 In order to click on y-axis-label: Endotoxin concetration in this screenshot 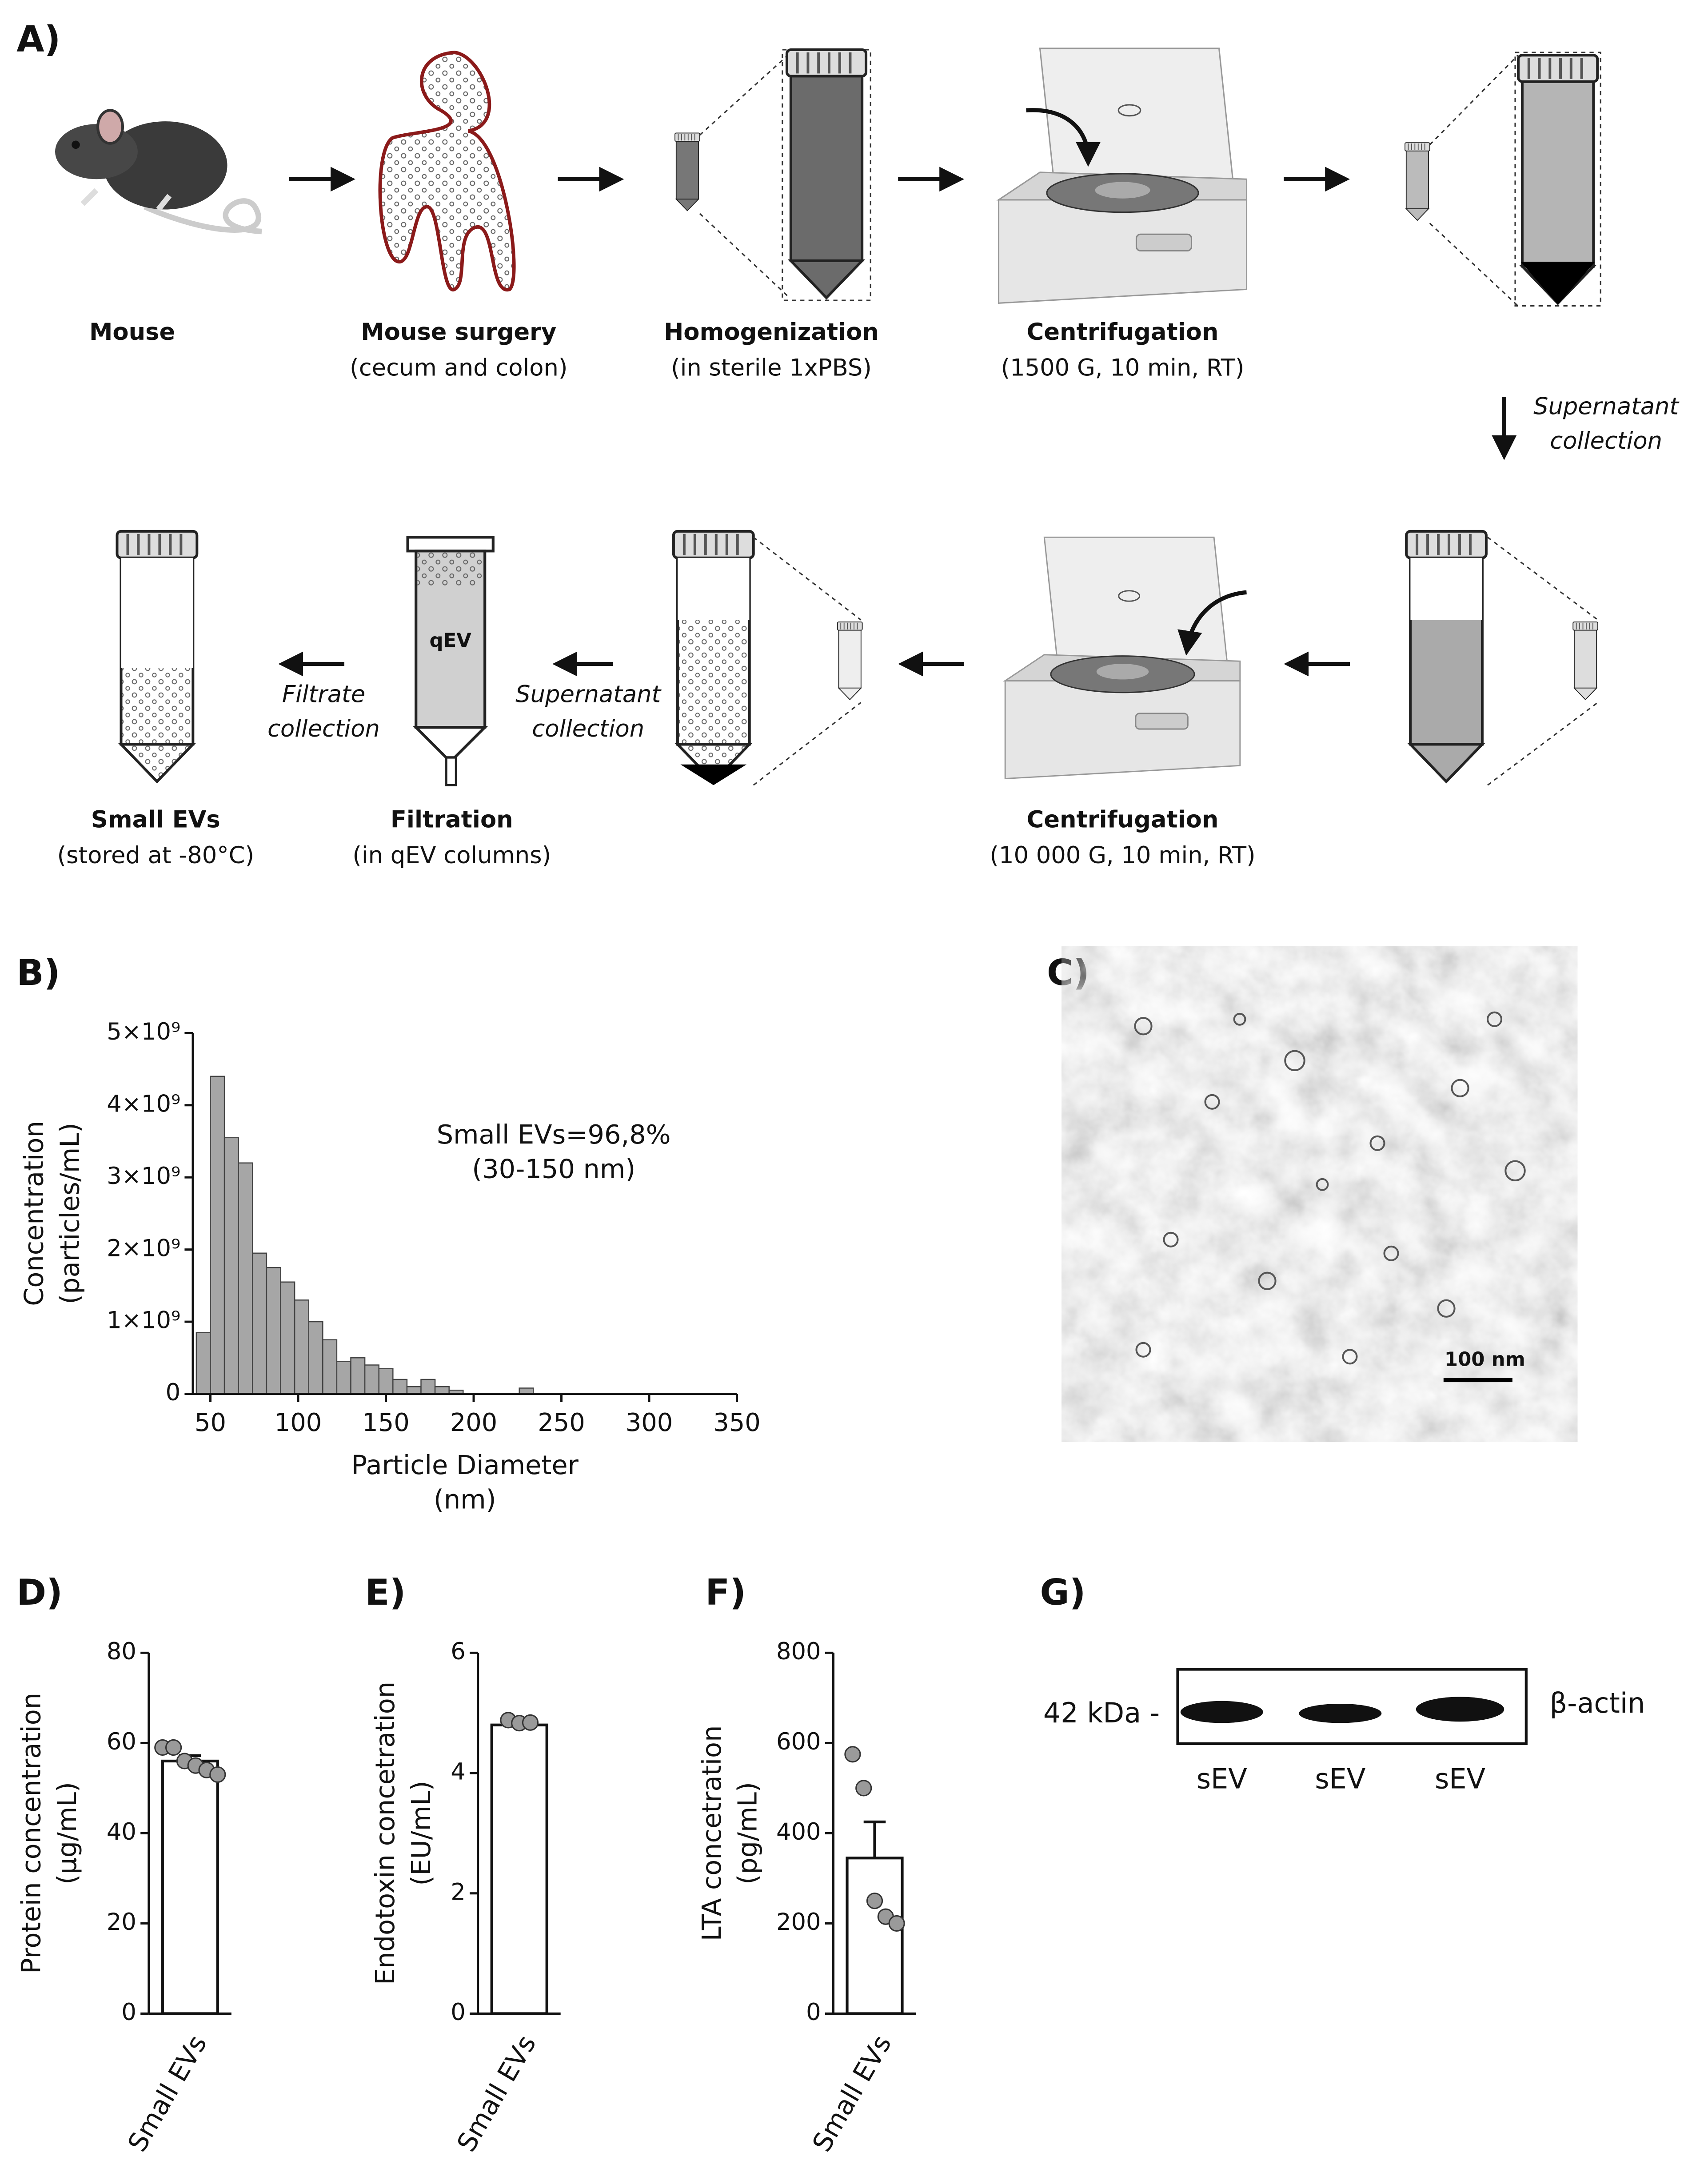, I will do `click(385, 1834)`.